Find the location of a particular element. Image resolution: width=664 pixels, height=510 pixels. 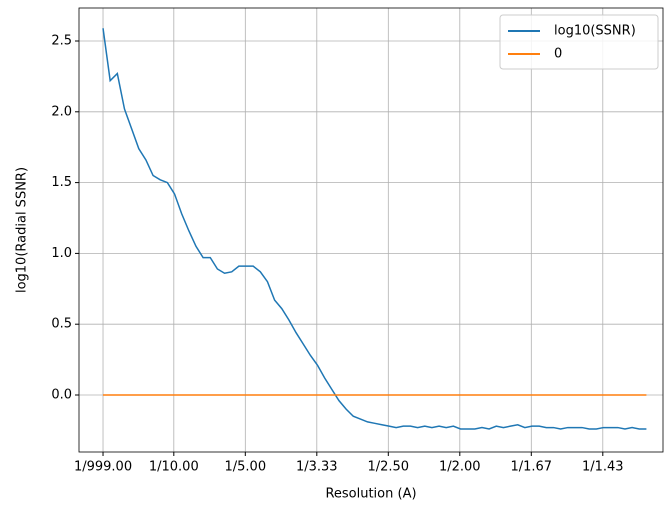

x-axis-label: Resolution (A) is located at coordinates (370, 494).